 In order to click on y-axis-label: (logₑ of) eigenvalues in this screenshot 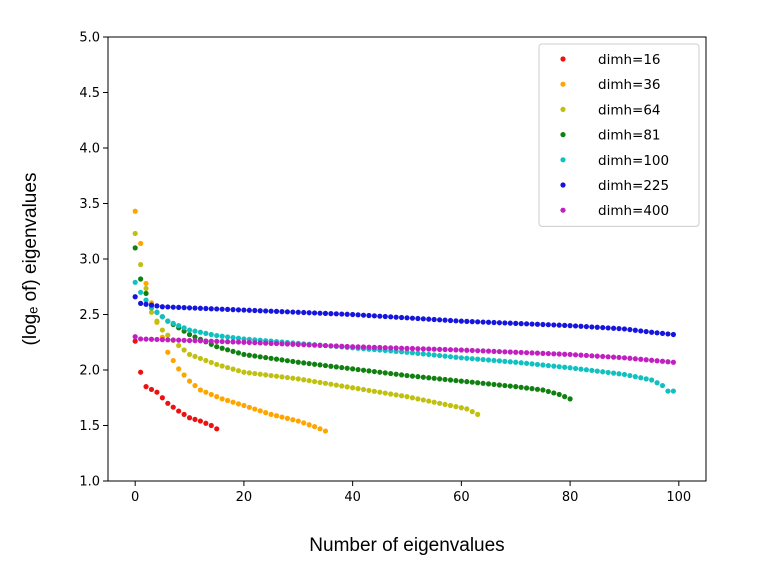, I will do `click(30, 259)`.